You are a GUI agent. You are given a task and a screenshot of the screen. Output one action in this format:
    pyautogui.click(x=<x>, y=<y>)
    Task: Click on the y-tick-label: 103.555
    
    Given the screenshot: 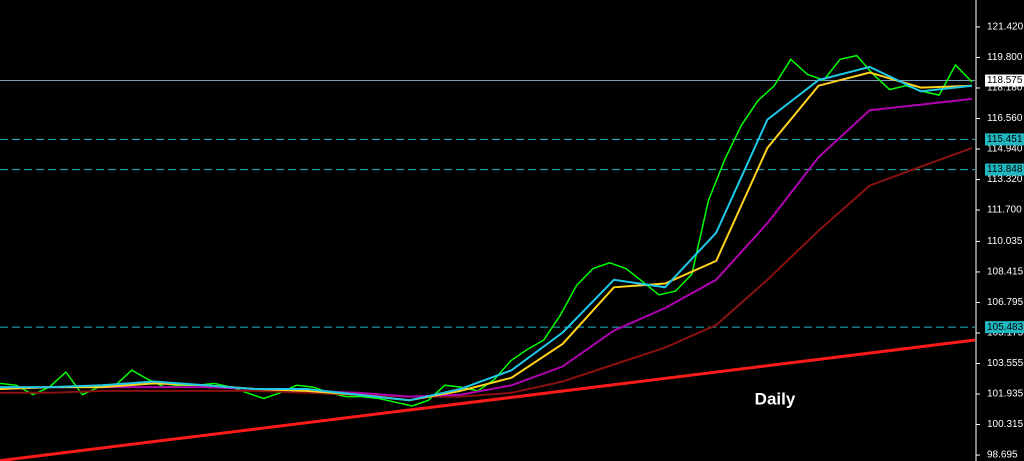 What is the action you would take?
    pyautogui.click(x=1005, y=363)
    